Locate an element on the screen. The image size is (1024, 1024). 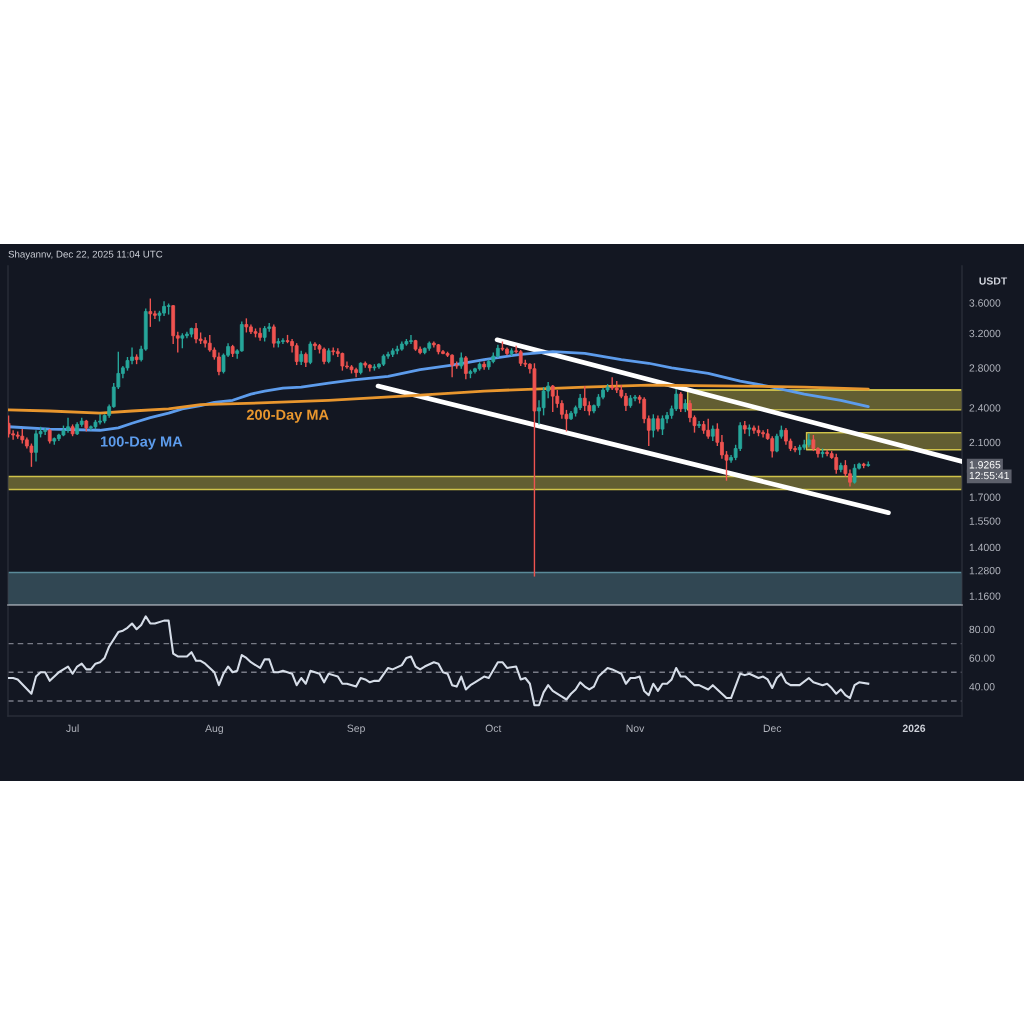
line-series is located at coordinates (439, 661).